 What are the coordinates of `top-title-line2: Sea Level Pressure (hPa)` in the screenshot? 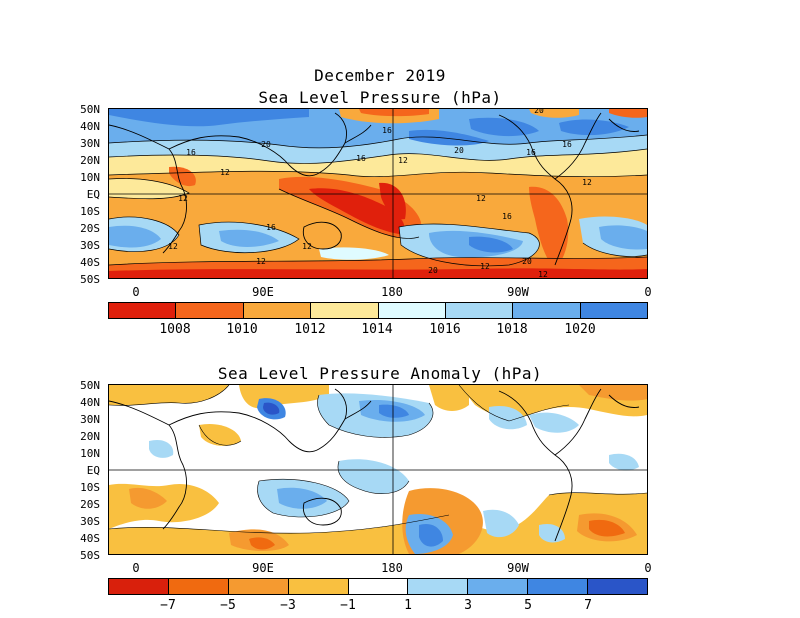 It's located at (380, 97).